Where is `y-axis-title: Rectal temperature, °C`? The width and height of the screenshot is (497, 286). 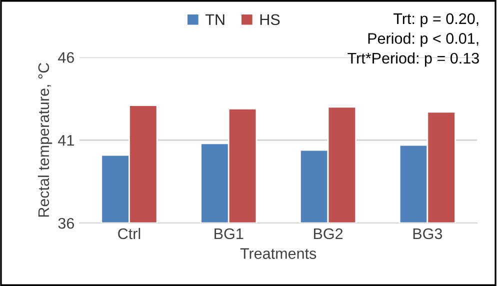 y-axis-title: Rectal temperature, °C is located at coordinates (45, 139).